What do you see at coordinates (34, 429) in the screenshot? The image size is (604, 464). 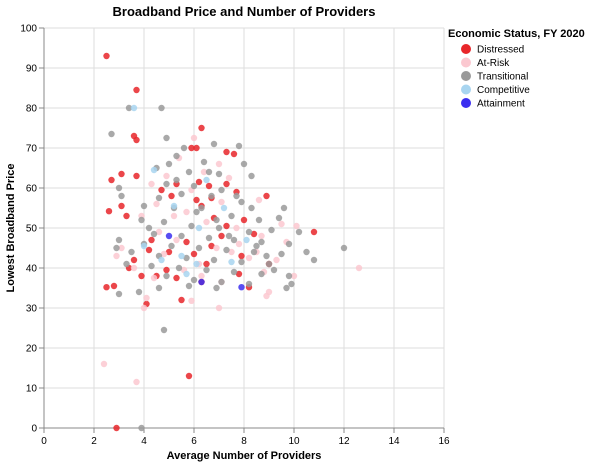 I see `y-tick-label: 0` at bounding box center [34, 429].